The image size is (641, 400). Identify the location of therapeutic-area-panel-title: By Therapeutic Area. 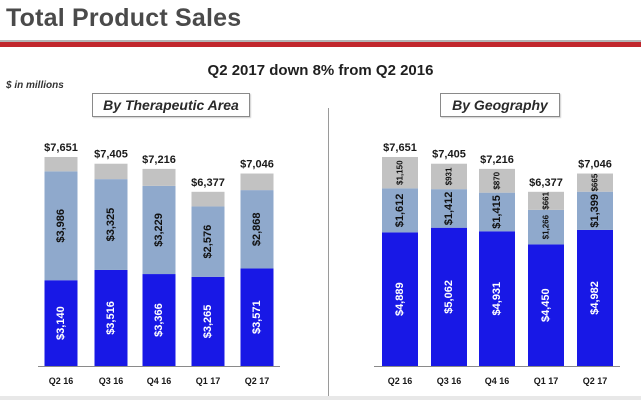
(171, 105).